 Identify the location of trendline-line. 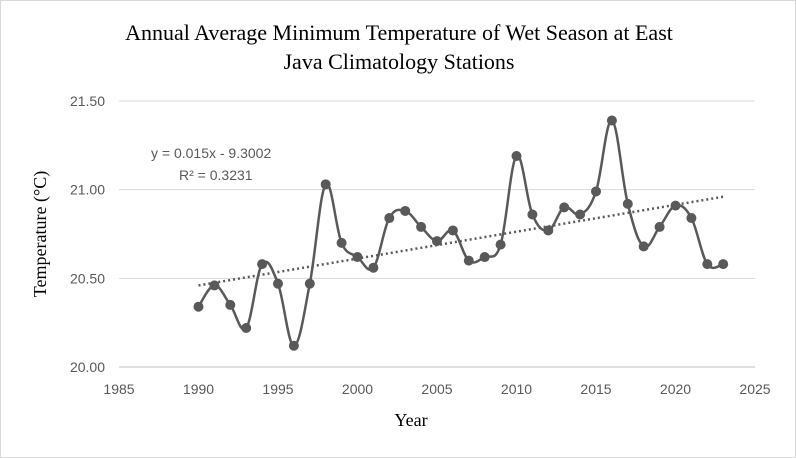
(461, 241).